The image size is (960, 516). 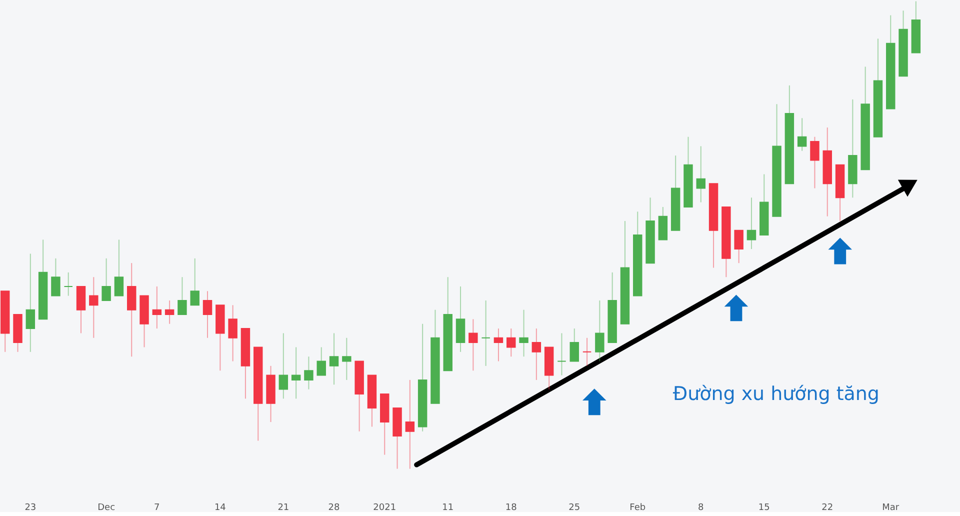 What do you see at coordinates (448, 508) in the screenshot?
I see `x-tick-label: 11` at bounding box center [448, 508].